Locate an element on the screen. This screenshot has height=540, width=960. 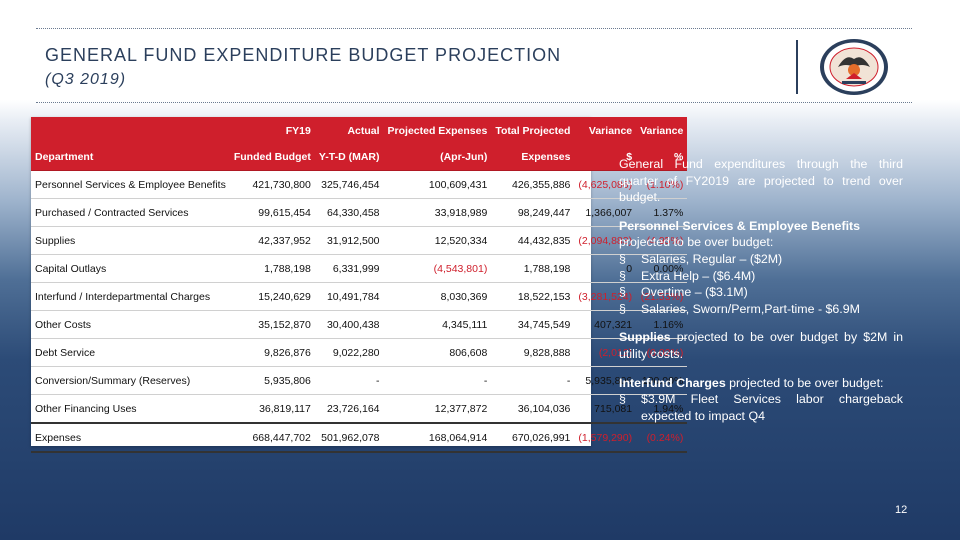
list-item: § Salaries, Regular – ($2M) is located at coordinates (761, 259).